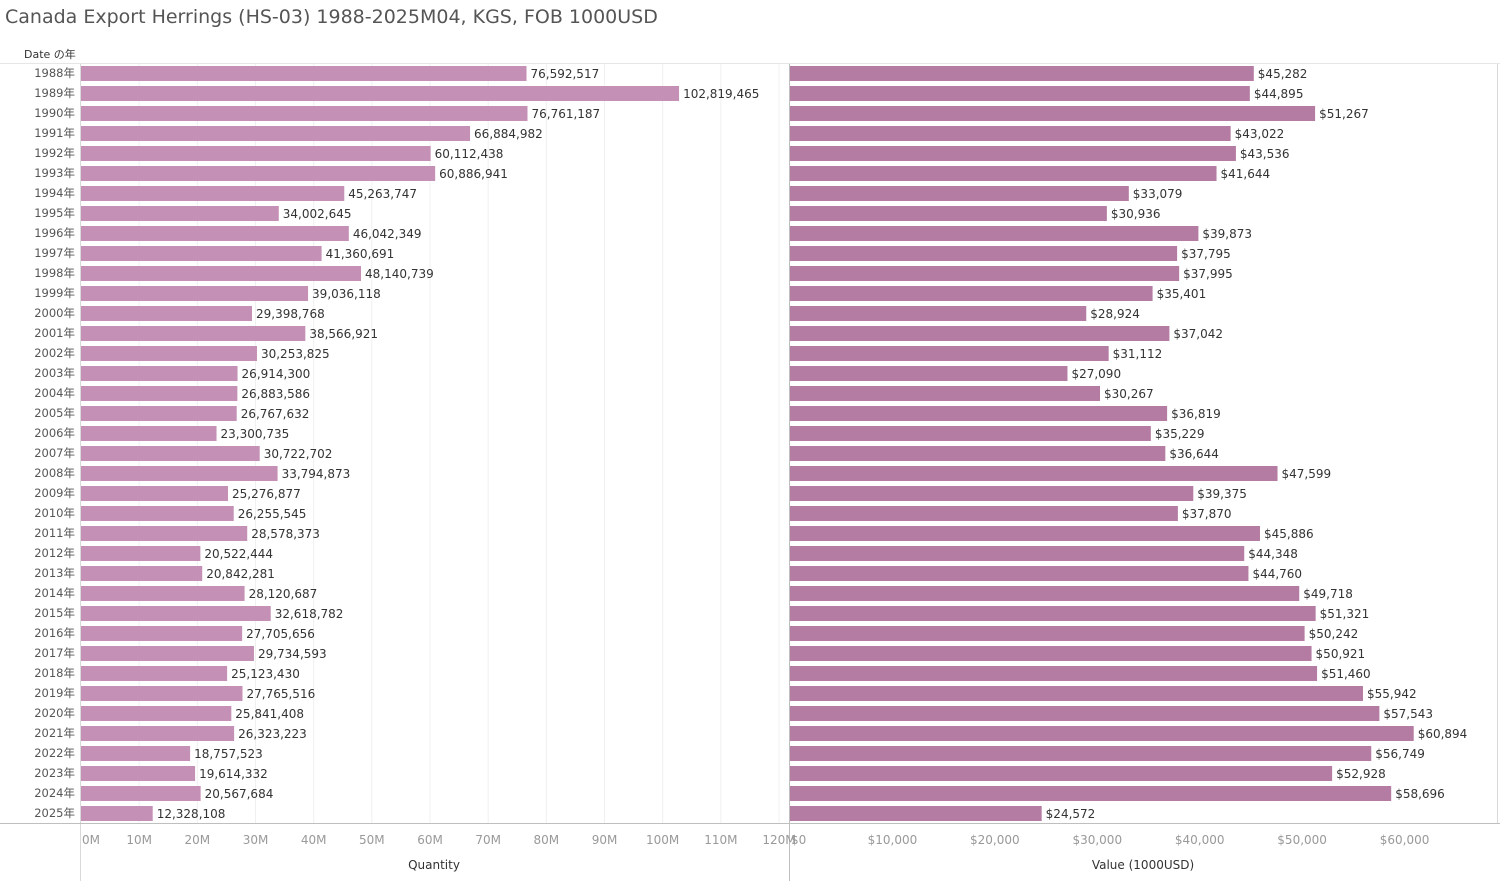  What do you see at coordinates (1345, 614) in the screenshot?
I see `data-label: $51,321` at bounding box center [1345, 614].